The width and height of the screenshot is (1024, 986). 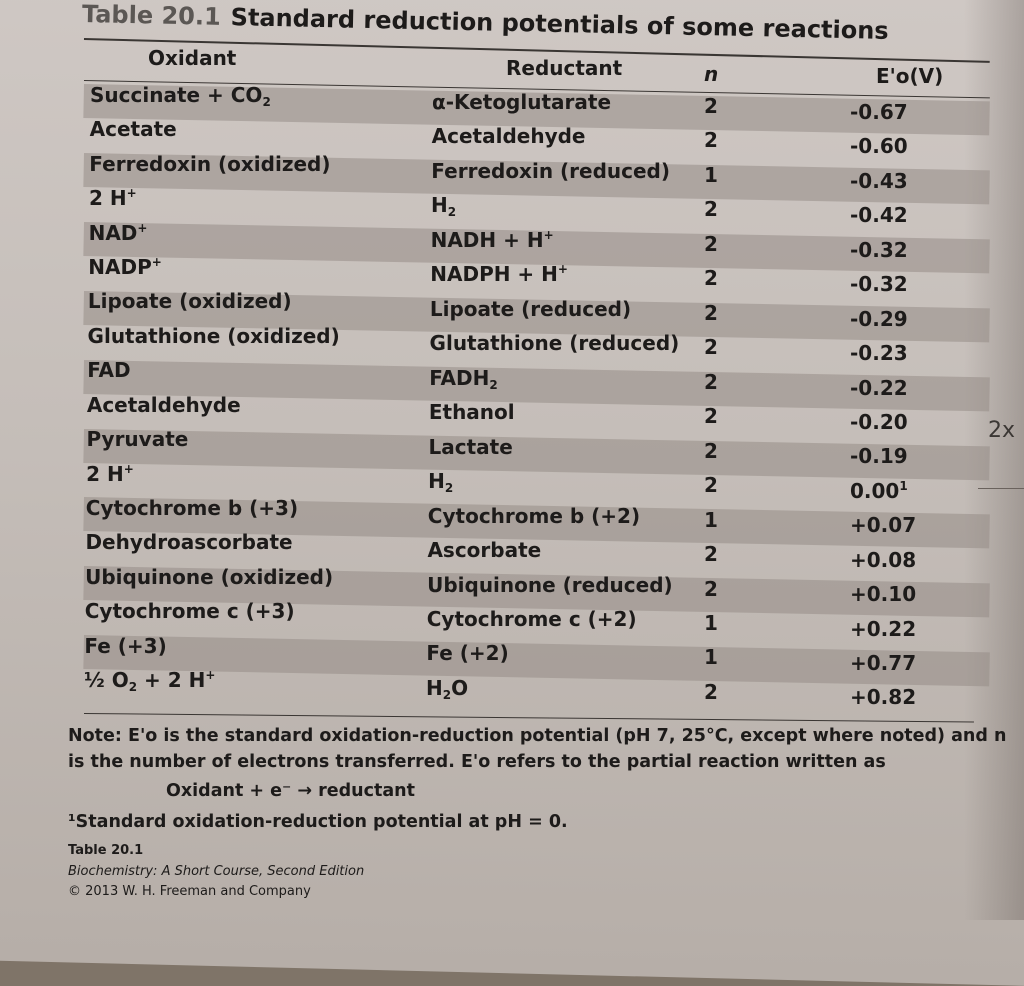 I want to click on cell-potential: -0.42, so click(x=879, y=215).